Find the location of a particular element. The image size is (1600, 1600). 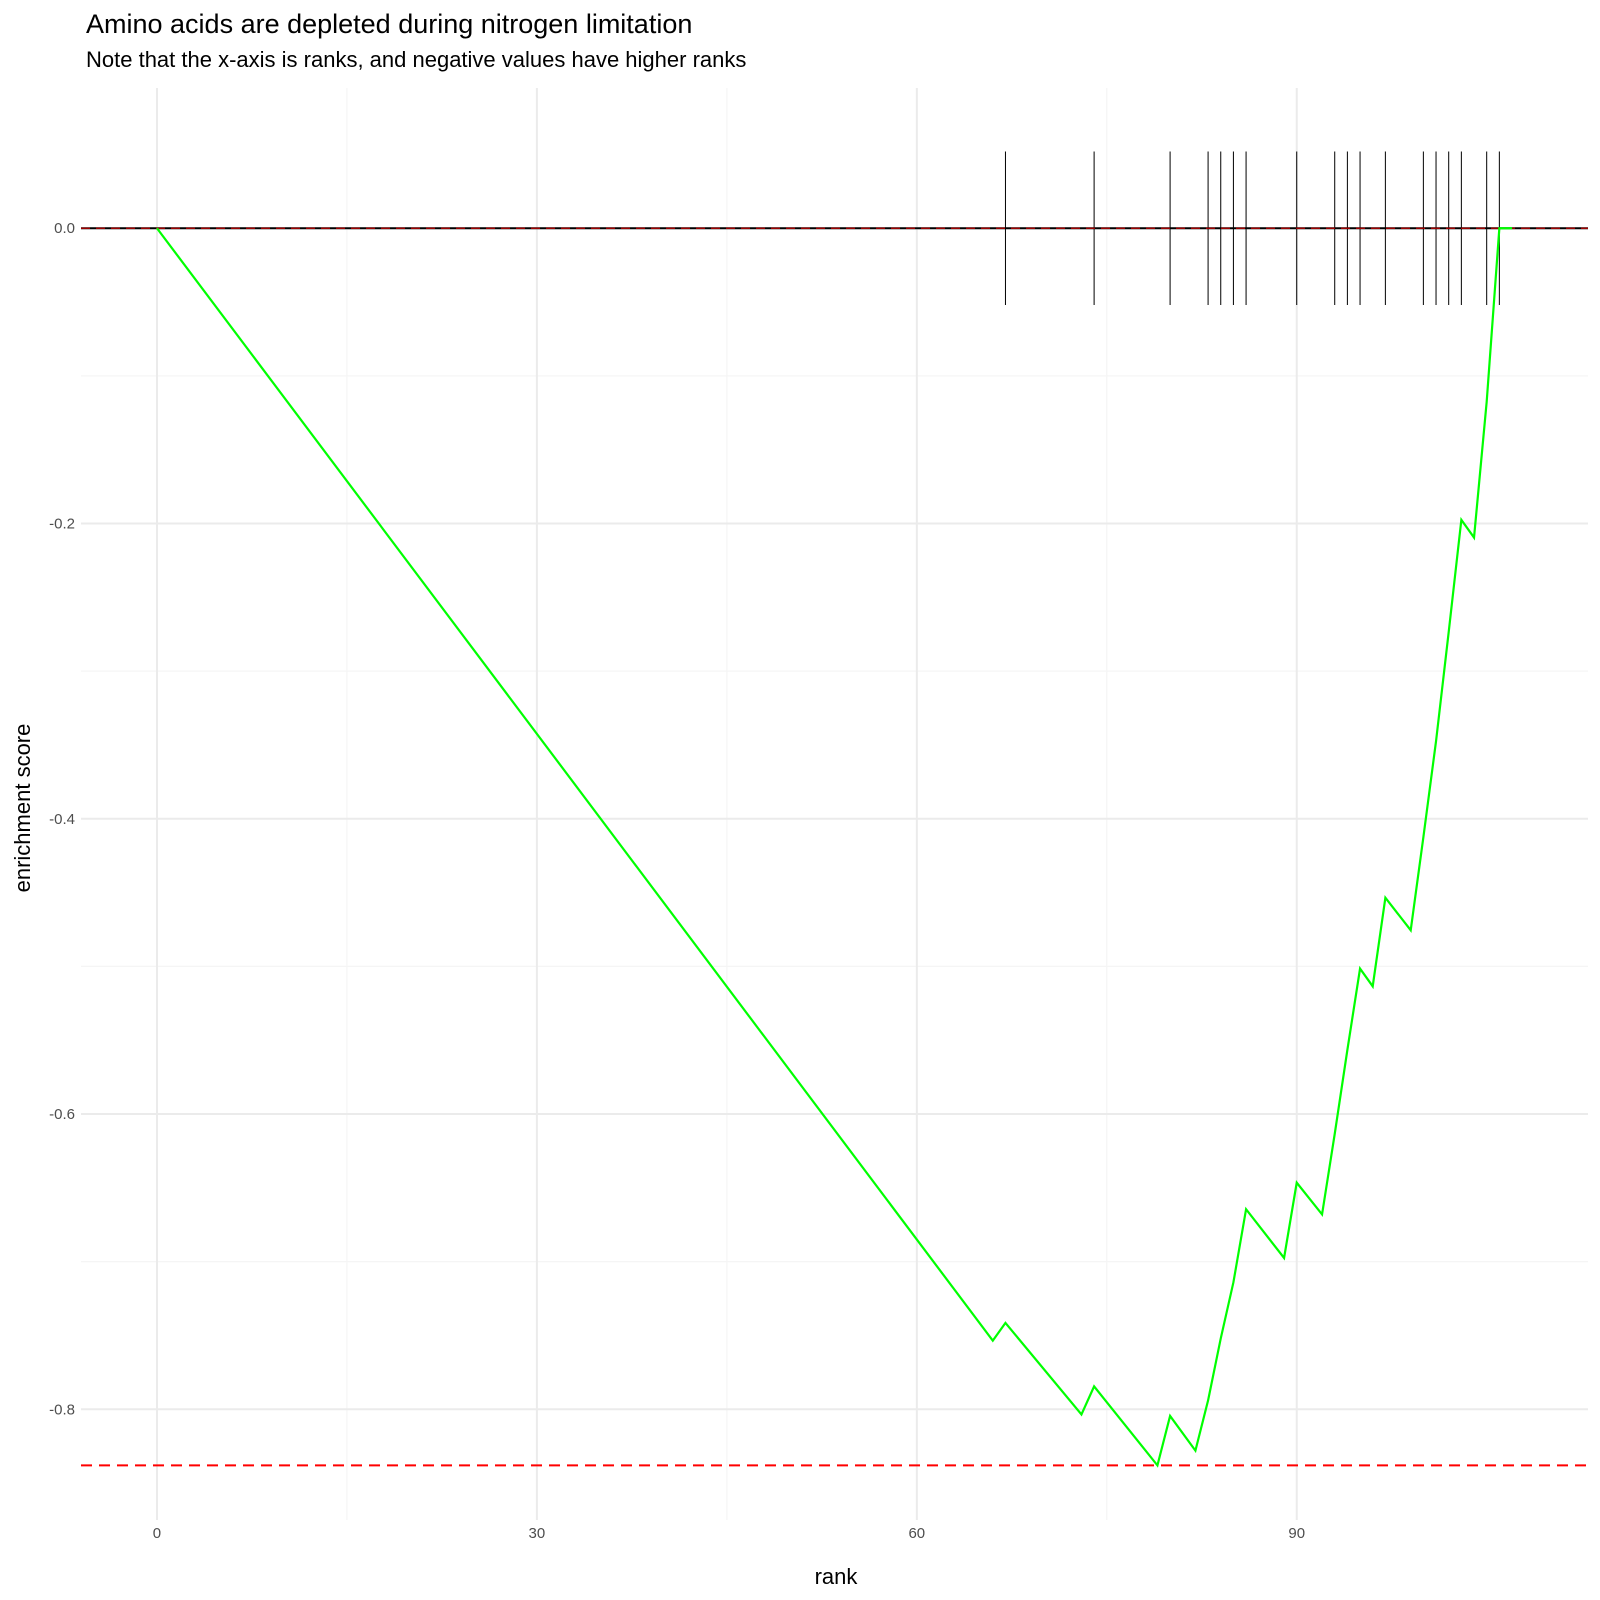

x-tick-label: 60 is located at coordinates (916, 1533).